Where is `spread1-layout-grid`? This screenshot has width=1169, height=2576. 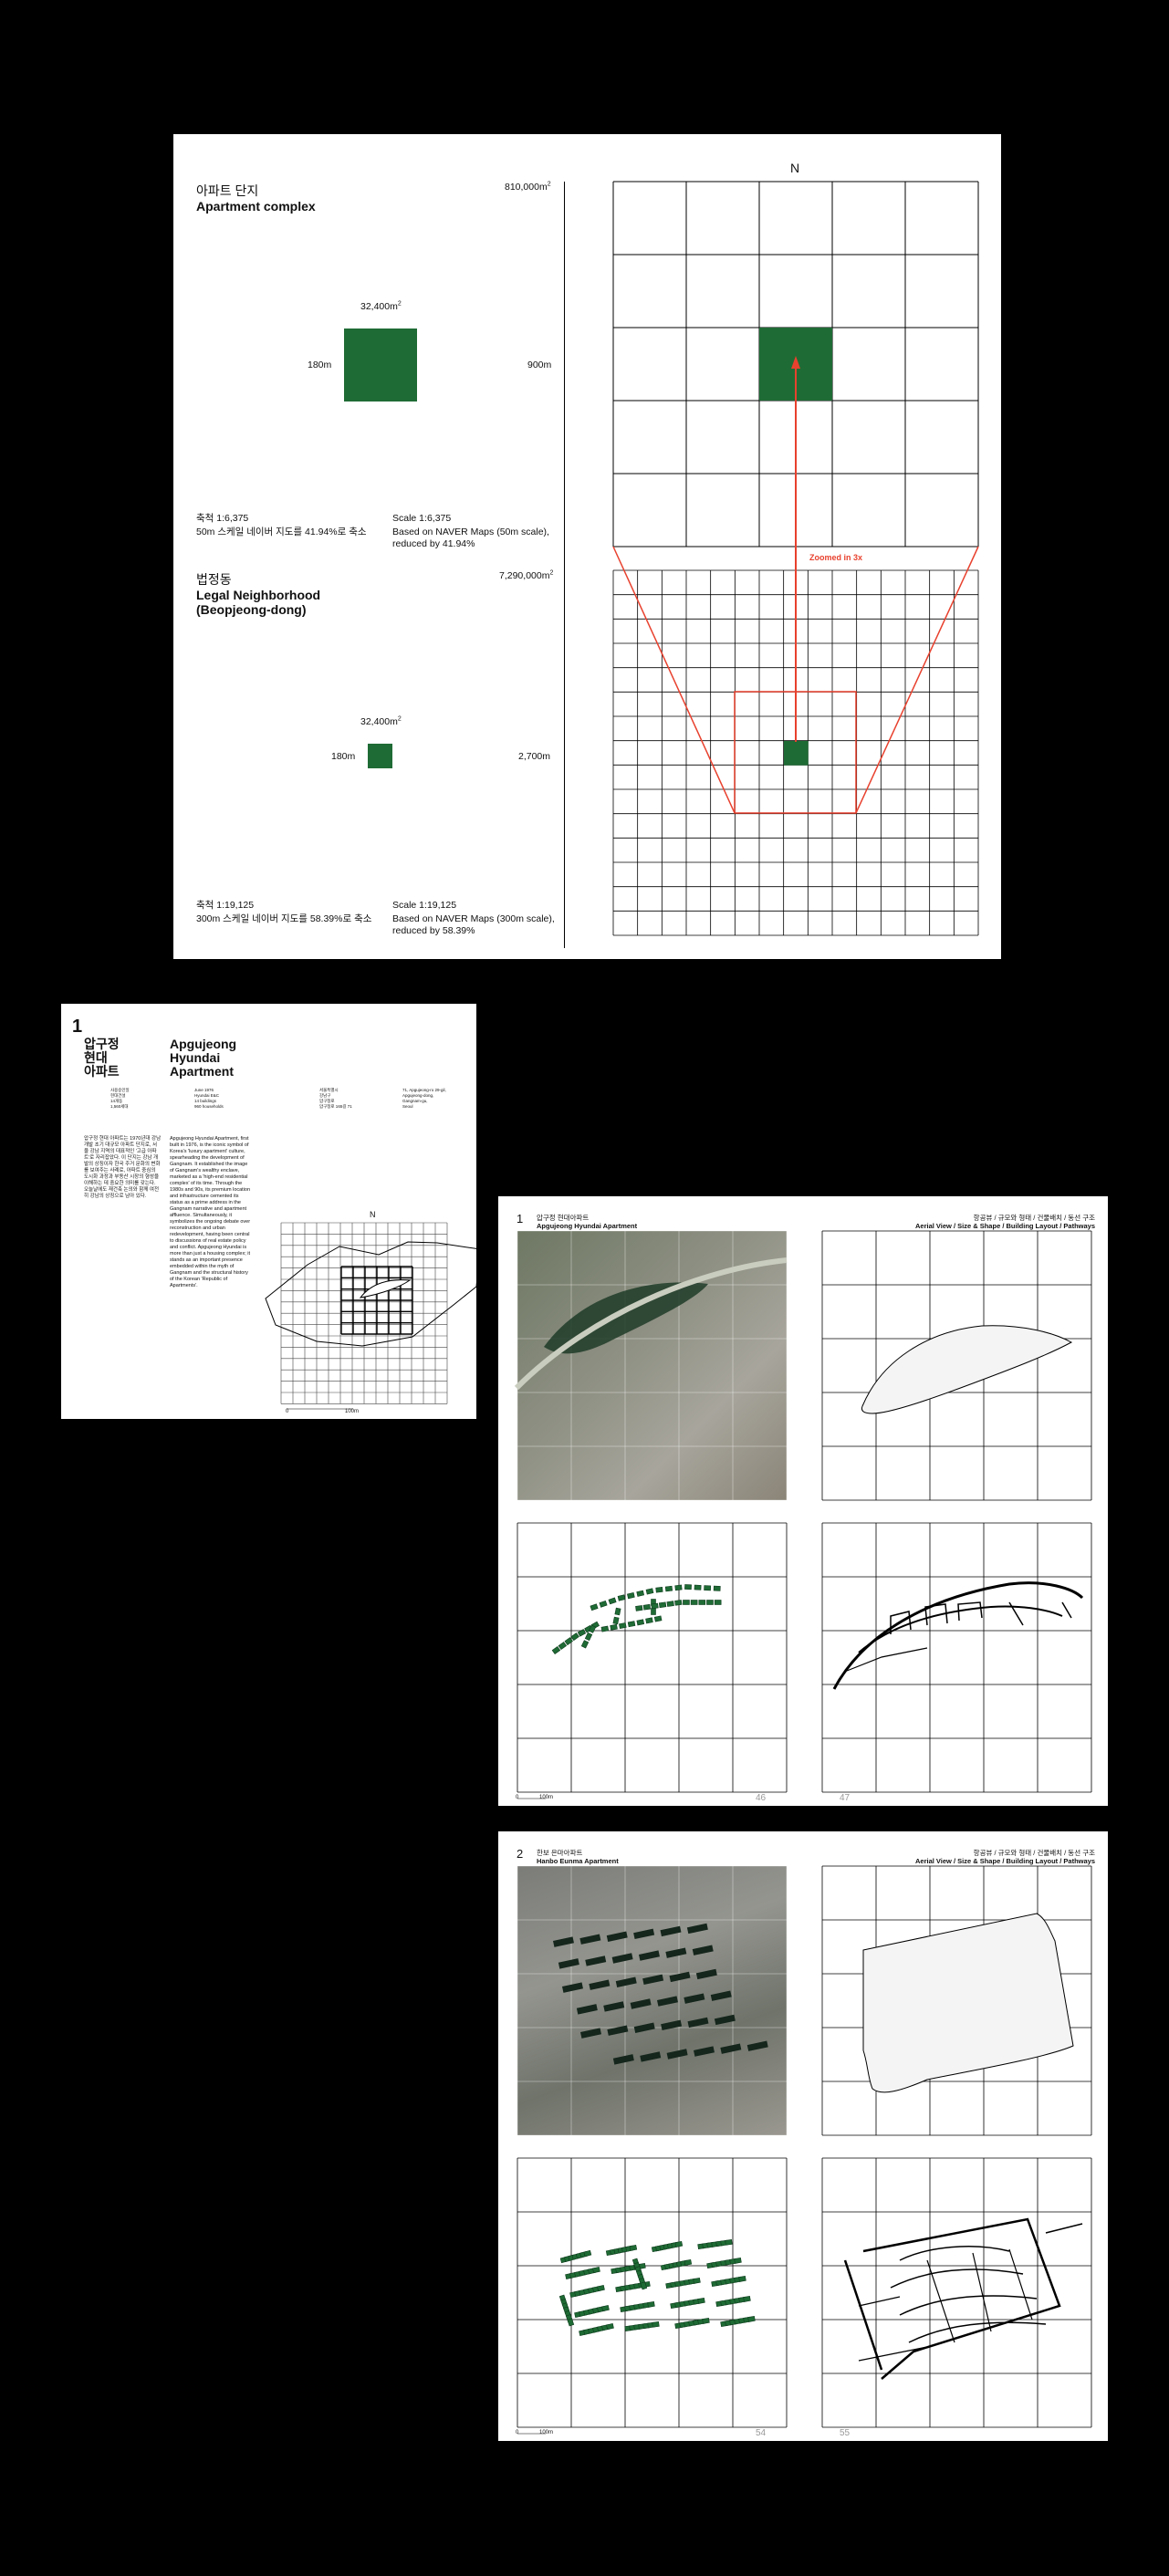 spread1-layout-grid is located at coordinates (652, 1657).